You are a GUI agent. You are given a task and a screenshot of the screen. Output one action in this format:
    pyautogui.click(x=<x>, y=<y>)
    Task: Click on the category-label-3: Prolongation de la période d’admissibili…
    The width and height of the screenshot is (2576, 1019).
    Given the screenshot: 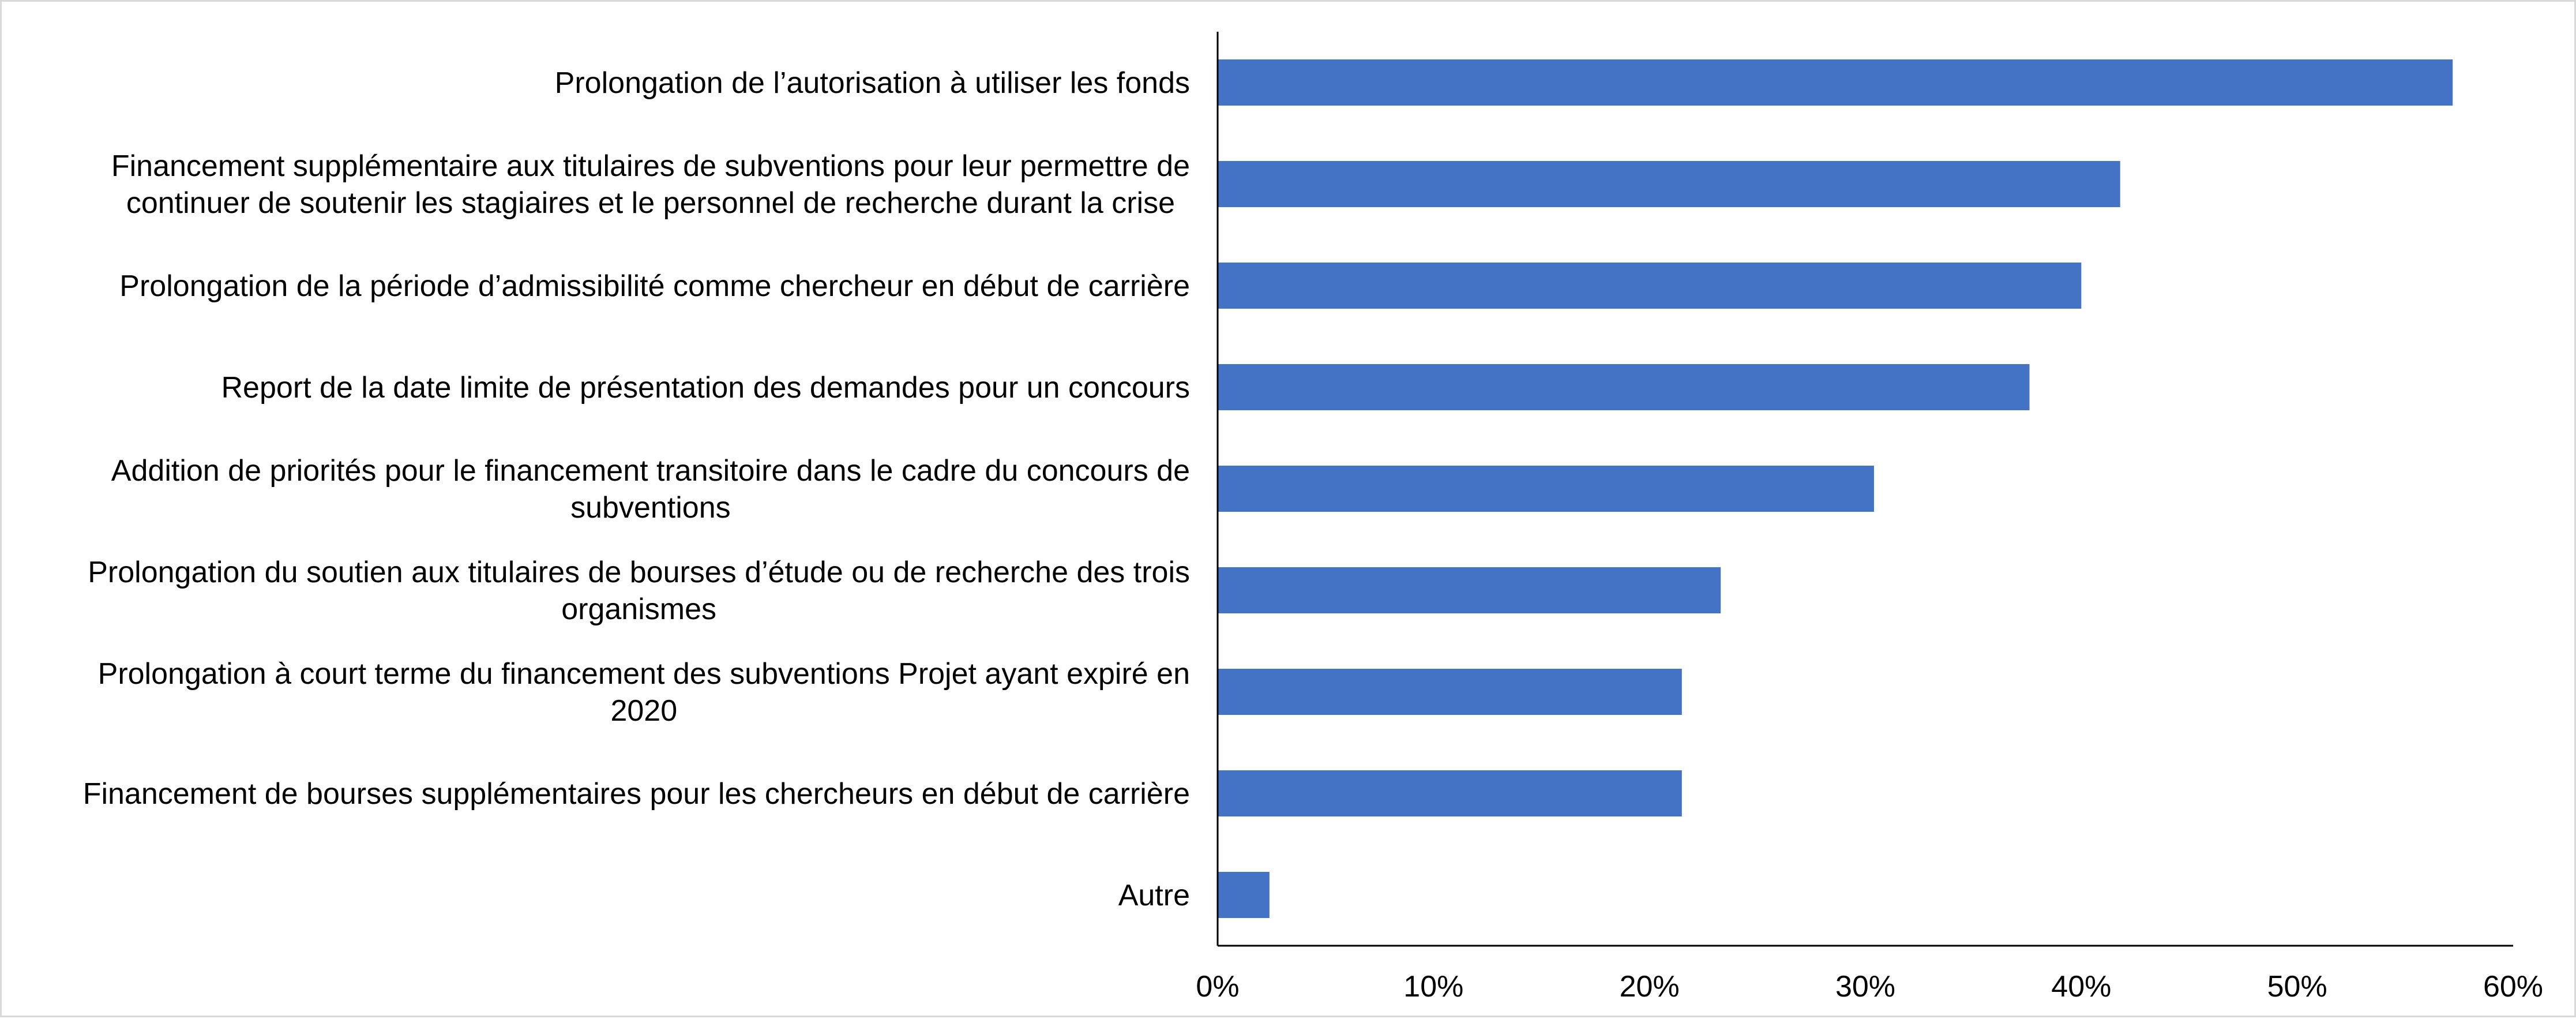 What is the action you would take?
    pyautogui.click(x=654, y=286)
    